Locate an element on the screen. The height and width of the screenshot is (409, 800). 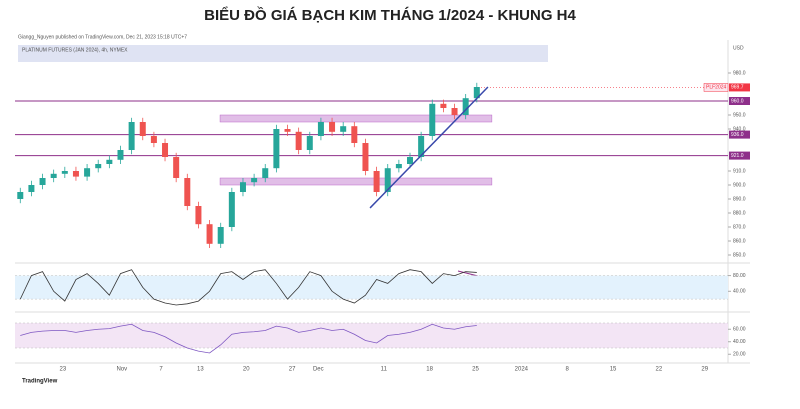
y-tick-label: 950.0 is located at coordinates (739, 115).